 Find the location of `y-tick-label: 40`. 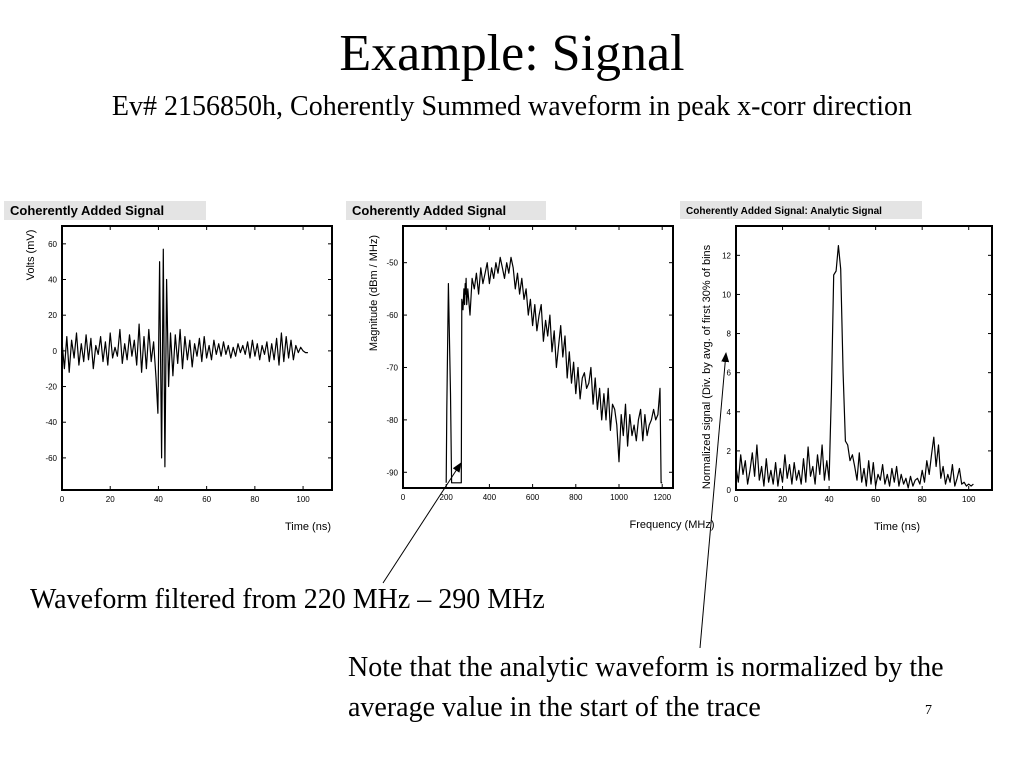

y-tick-label: 40 is located at coordinates (52, 280).